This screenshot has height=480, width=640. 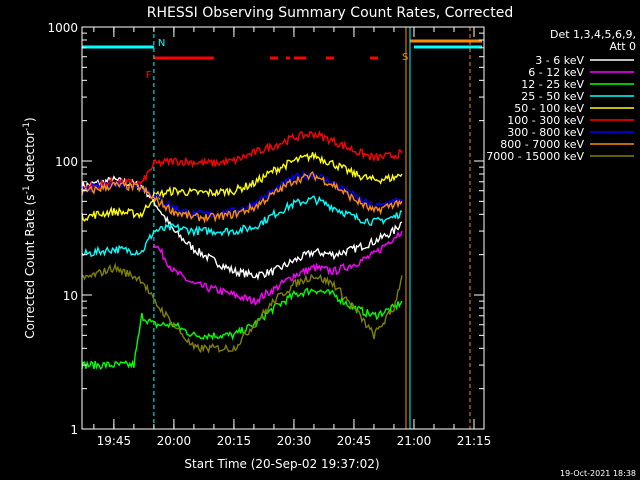 I want to click on legend-label: 300 - 800 keV, so click(x=545, y=132).